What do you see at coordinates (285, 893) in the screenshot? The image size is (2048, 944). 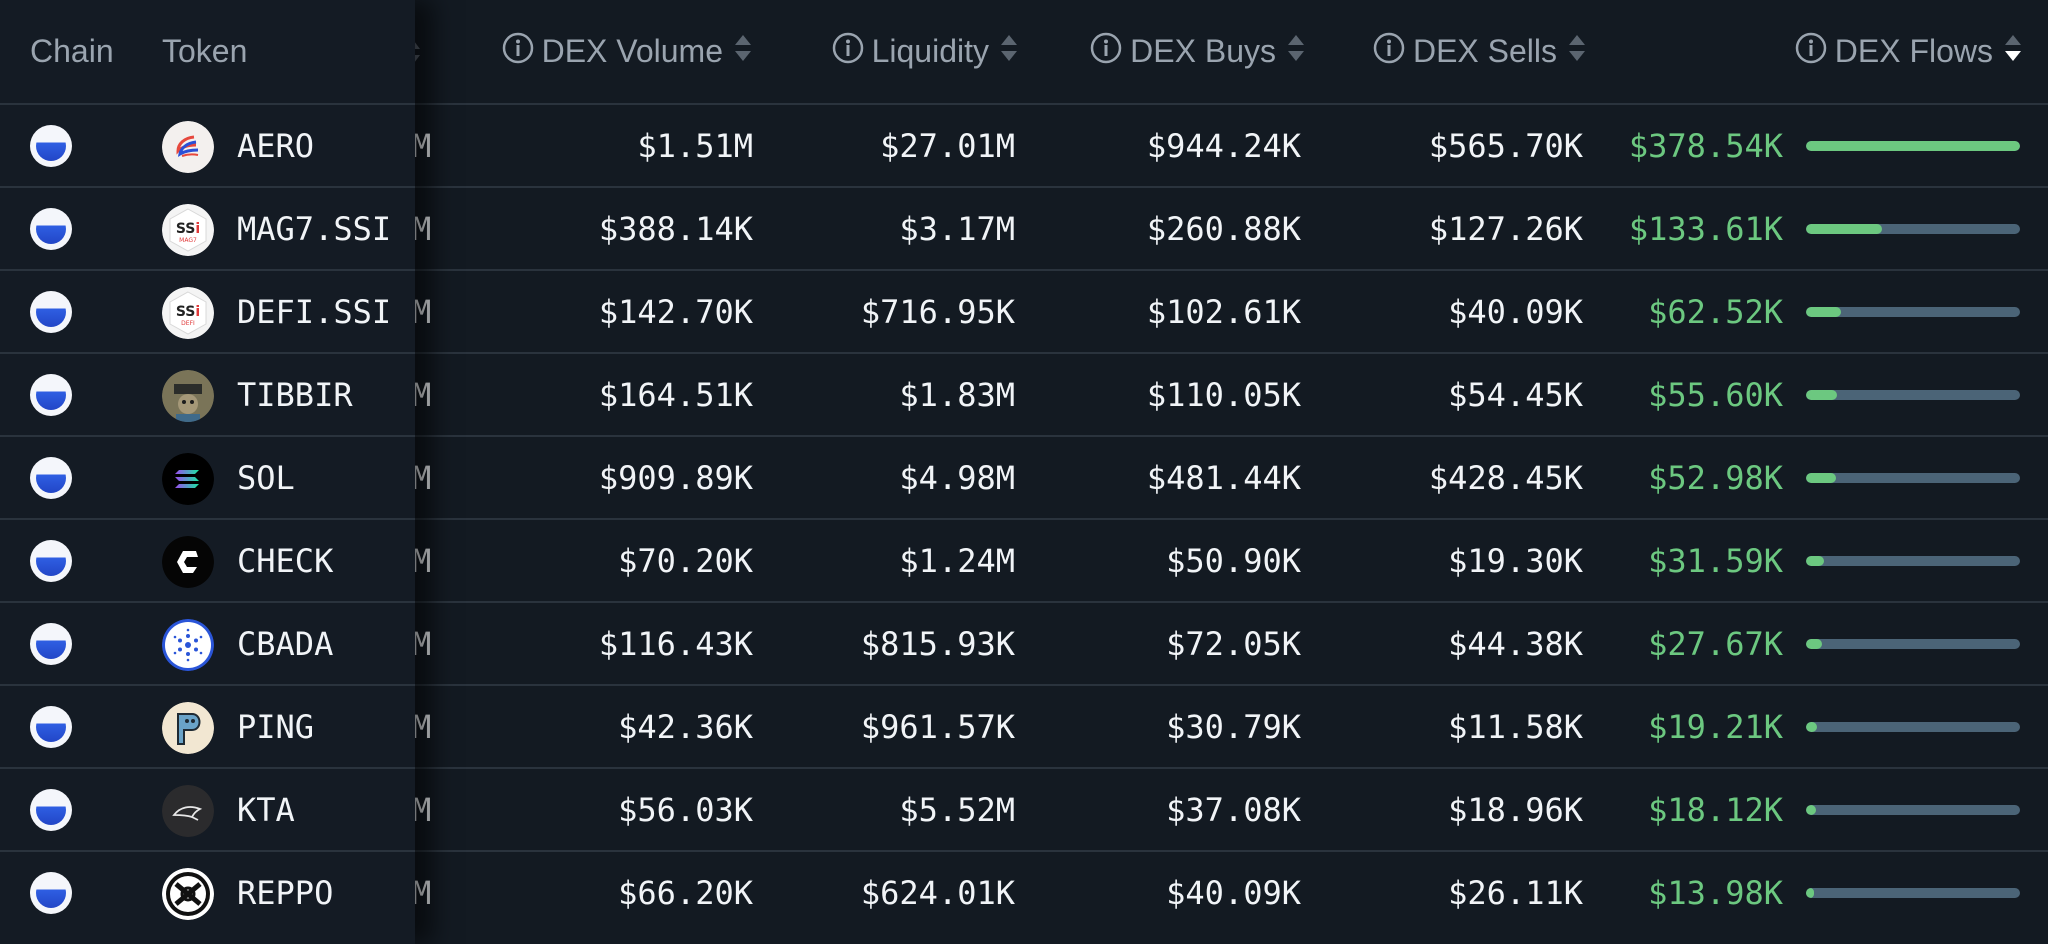 I see `token-name: REPPO` at bounding box center [285, 893].